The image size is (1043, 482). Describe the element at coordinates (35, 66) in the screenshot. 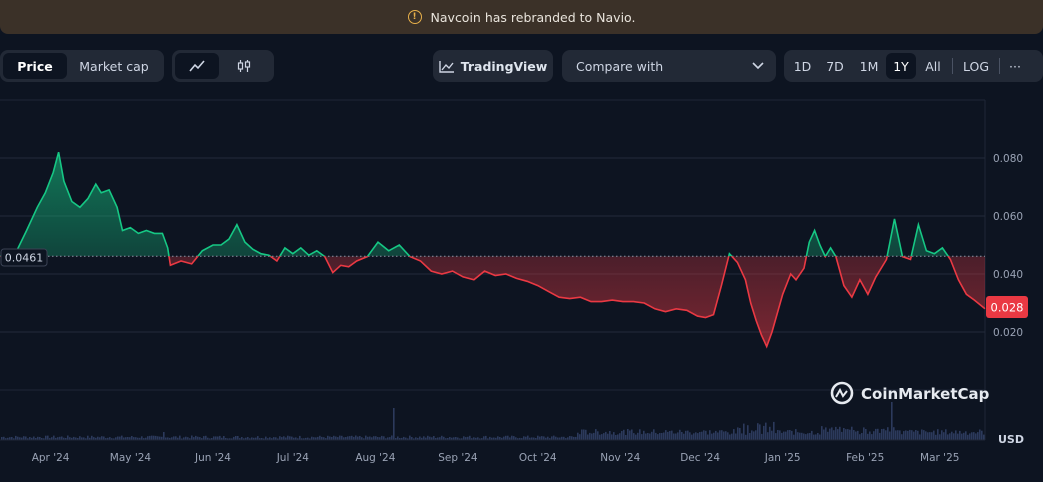

I see `price-tab: Price` at that location.